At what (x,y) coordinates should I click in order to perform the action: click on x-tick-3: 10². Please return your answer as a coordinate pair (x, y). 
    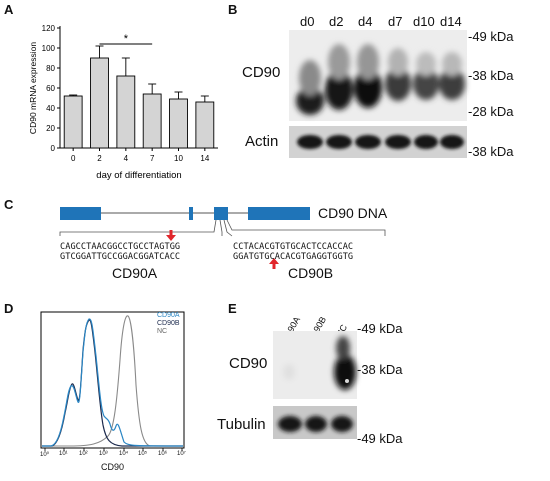
    Looking at the image, I should click on (83, 454).